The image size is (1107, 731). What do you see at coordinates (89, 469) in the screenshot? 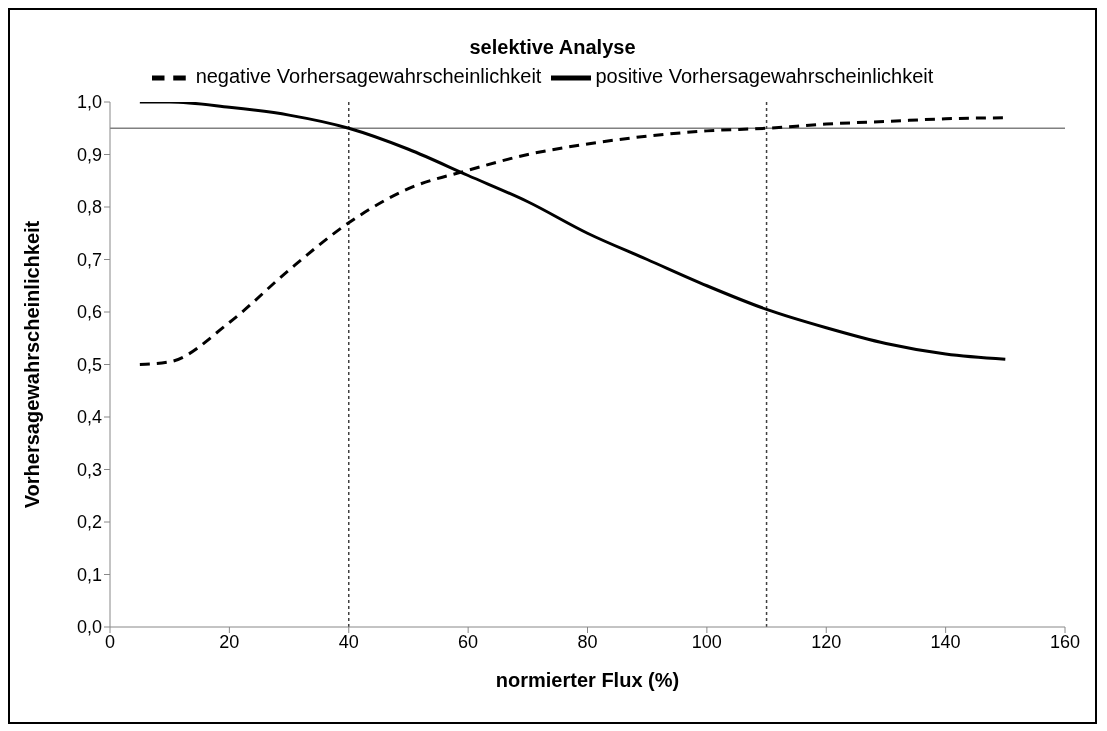
I see `y-tick-label: 0,3` at bounding box center [89, 469].